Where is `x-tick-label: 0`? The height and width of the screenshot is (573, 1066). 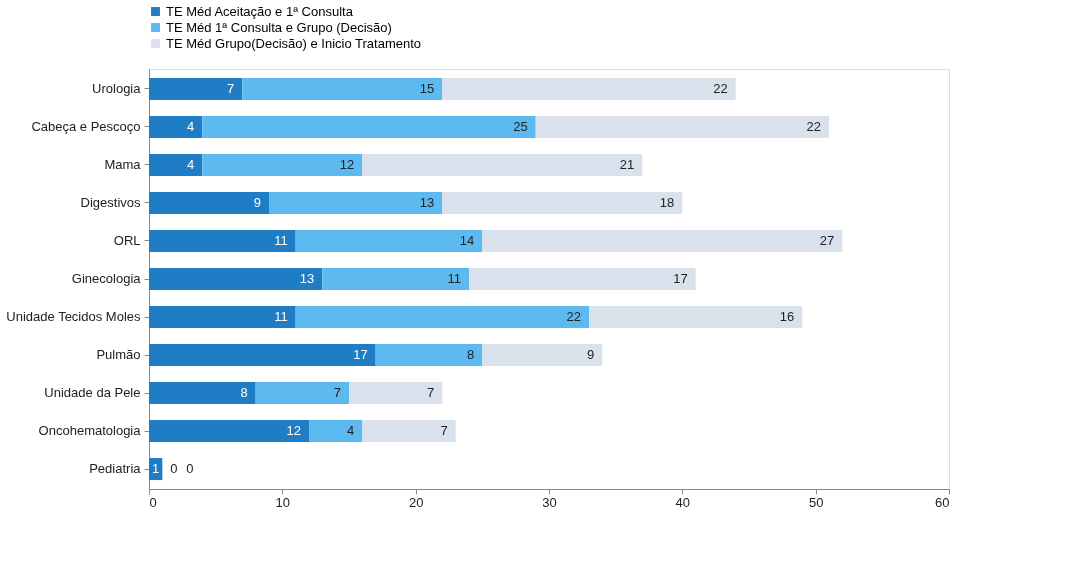 x-tick-label: 0 is located at coordinates (153, 502).